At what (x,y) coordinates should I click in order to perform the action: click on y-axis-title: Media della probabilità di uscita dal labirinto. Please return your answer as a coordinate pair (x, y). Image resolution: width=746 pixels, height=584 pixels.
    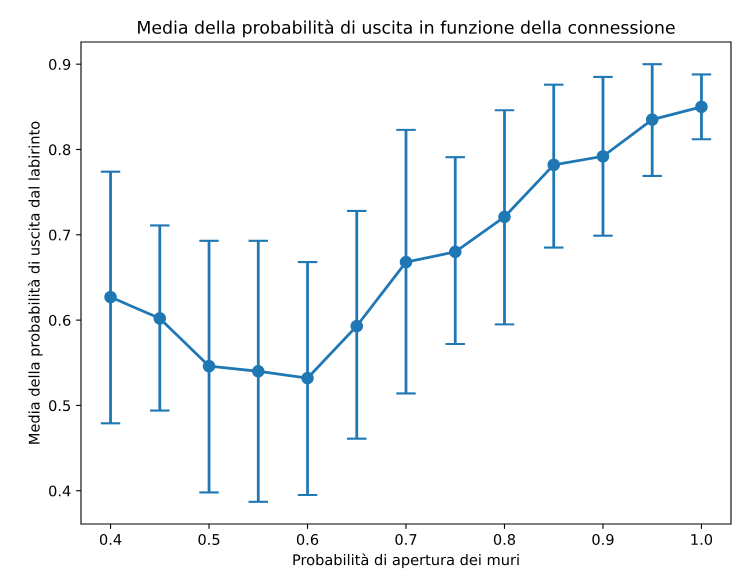
    Looking at the image, I should click on (35, 283).